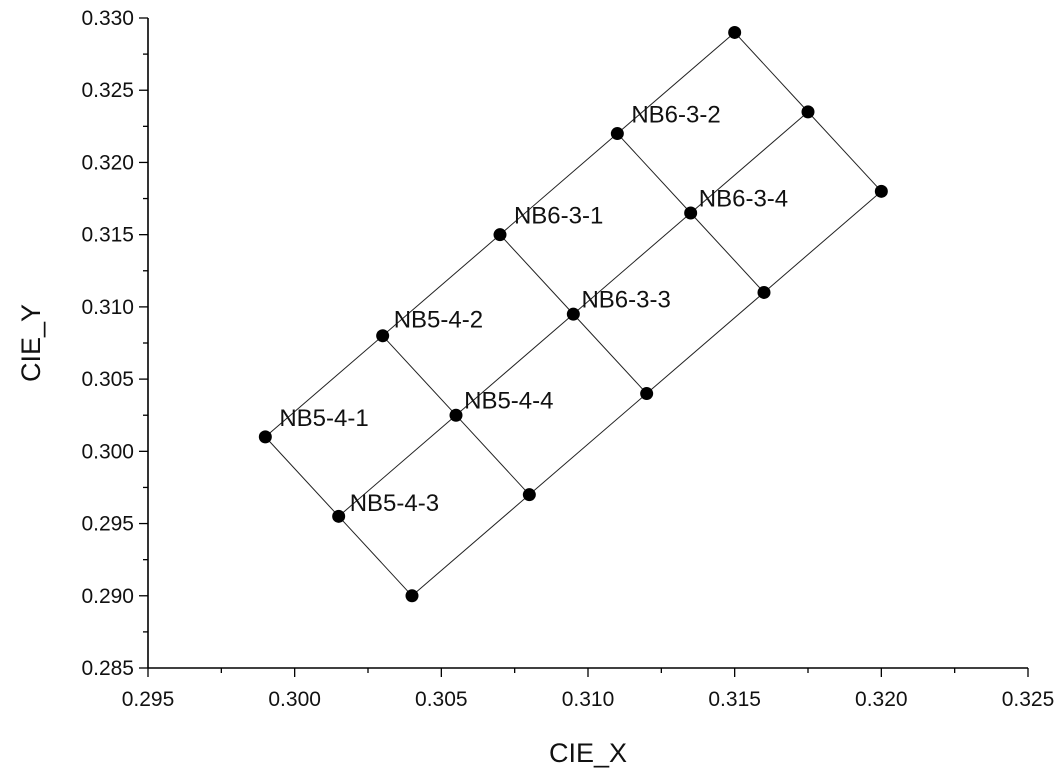  I want to click on y-axis-title: CIE_Y, so click(31, 343).